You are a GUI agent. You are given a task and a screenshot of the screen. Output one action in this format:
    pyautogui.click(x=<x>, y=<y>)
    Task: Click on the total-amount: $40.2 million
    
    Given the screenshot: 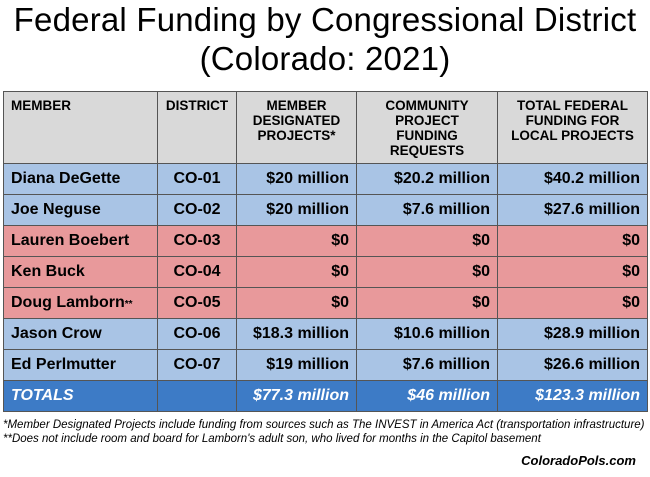 What is the action you would take?
    pyautogui.click(x=572, y=179)
    